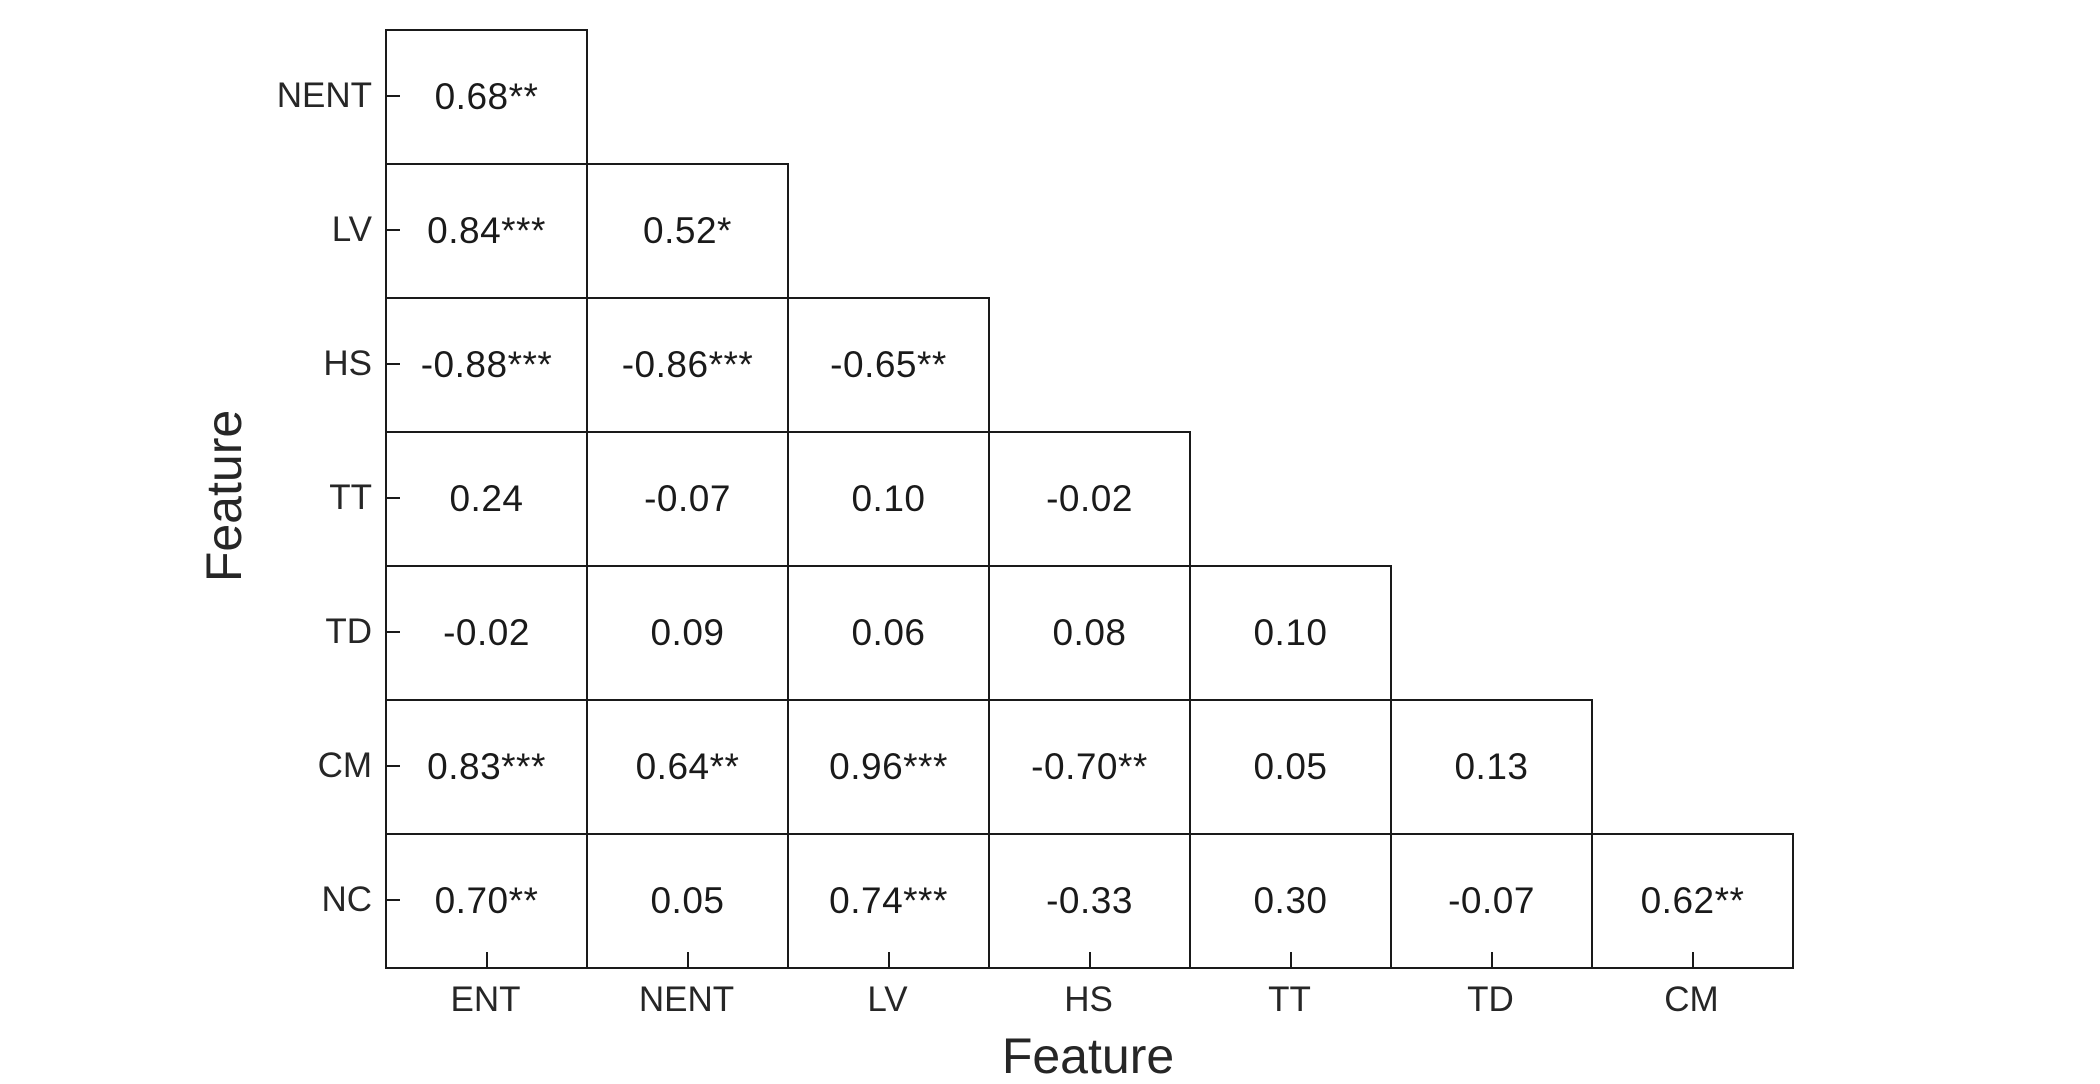 This screenshot has height=1084, width=2100. I want to click on correlation-value: 0.62**, so click(1692, 900).